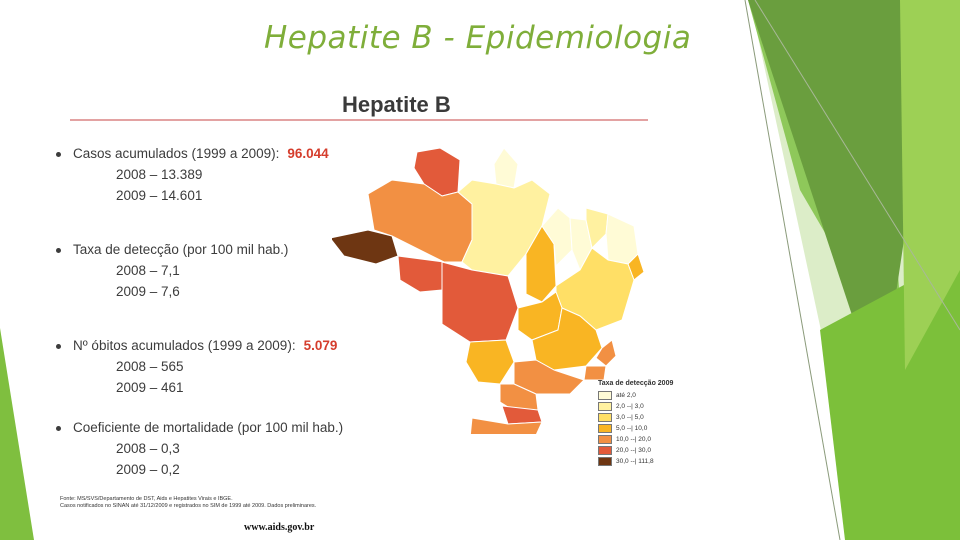 This screenshot has height=540, width=960. I want to click on legend-item: 20,0 --| 30,0, so click(643, 450).